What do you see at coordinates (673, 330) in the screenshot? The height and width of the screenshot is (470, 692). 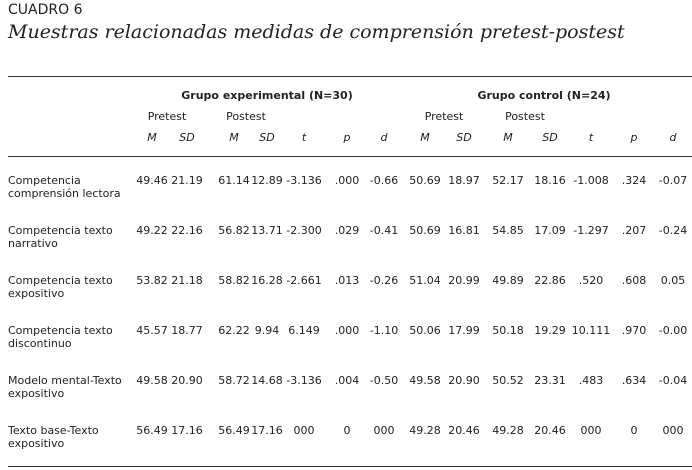 I see `cell: -0.00` at bounding box center [673, 330].